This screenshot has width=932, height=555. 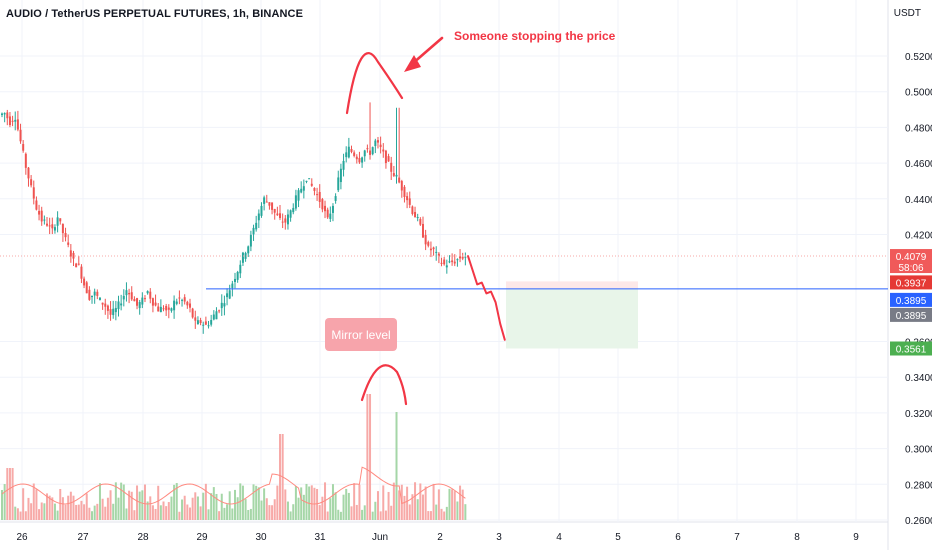 What do you see at coordinates (907, 13) in the screenshot?
I see `currency-label: USDT` at bounding box center [907, 13].